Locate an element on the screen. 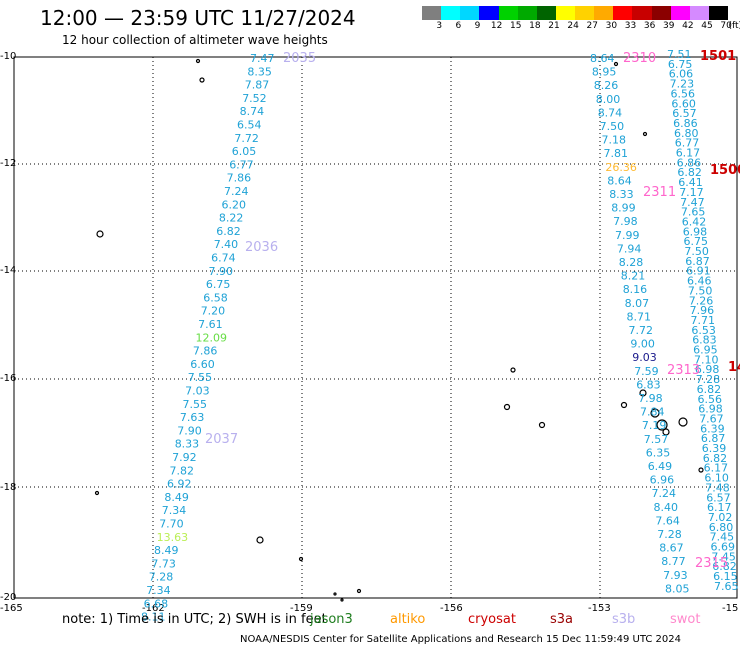  track-id-label: 2036 is located at coordinates (261, 247).